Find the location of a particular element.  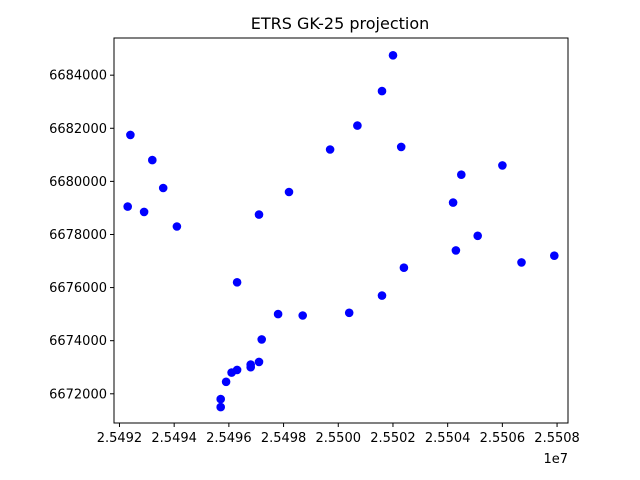

x-tick-label-3: 2.5498 is located at coordinates (284, 438).